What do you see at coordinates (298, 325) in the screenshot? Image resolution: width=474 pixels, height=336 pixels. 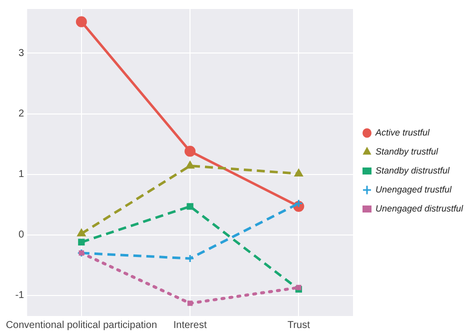 I see `x-tick-label: Trust` at bounding box center [298, 325].